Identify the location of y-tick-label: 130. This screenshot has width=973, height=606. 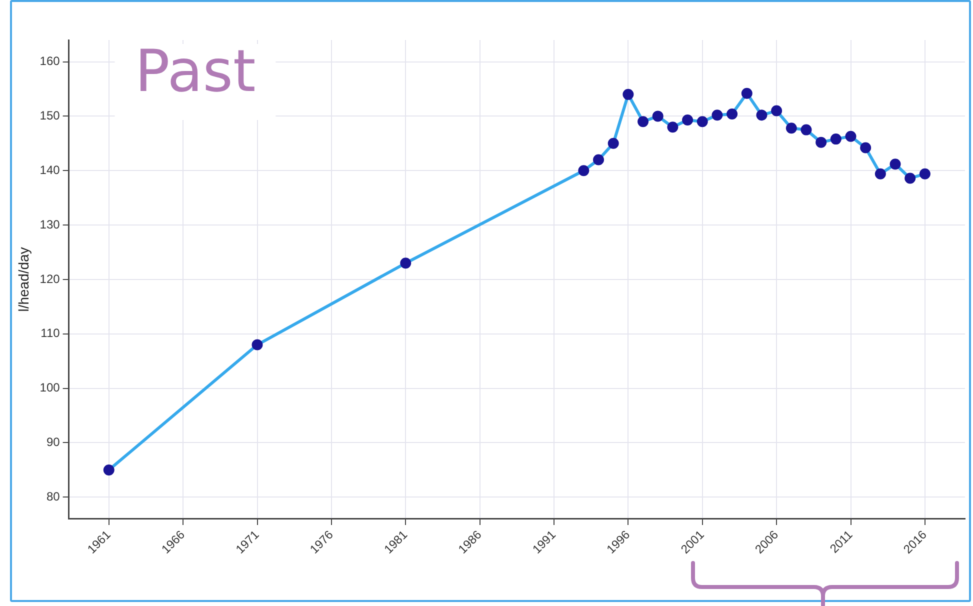
(50, 224).